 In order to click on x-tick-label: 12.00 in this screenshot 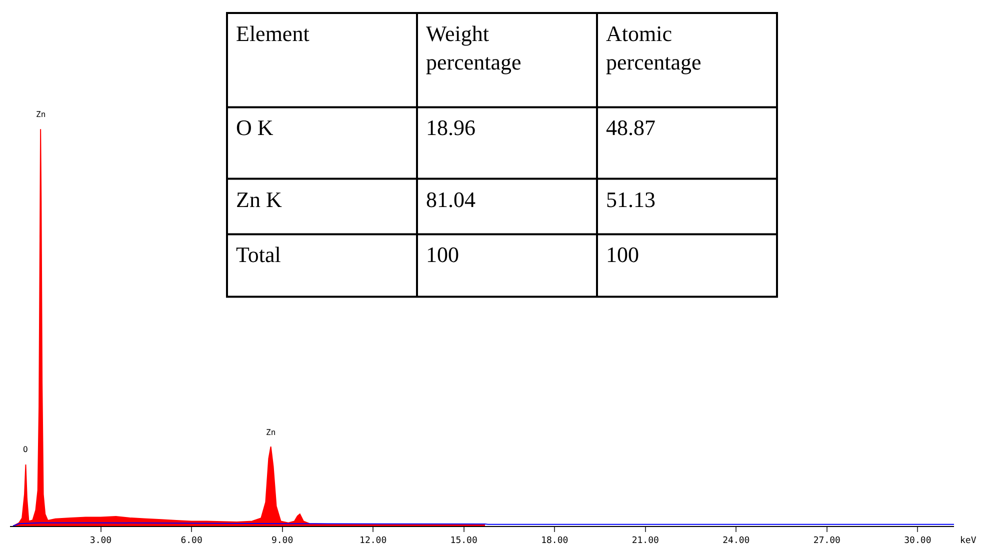, I will do `click(373, 541)`.